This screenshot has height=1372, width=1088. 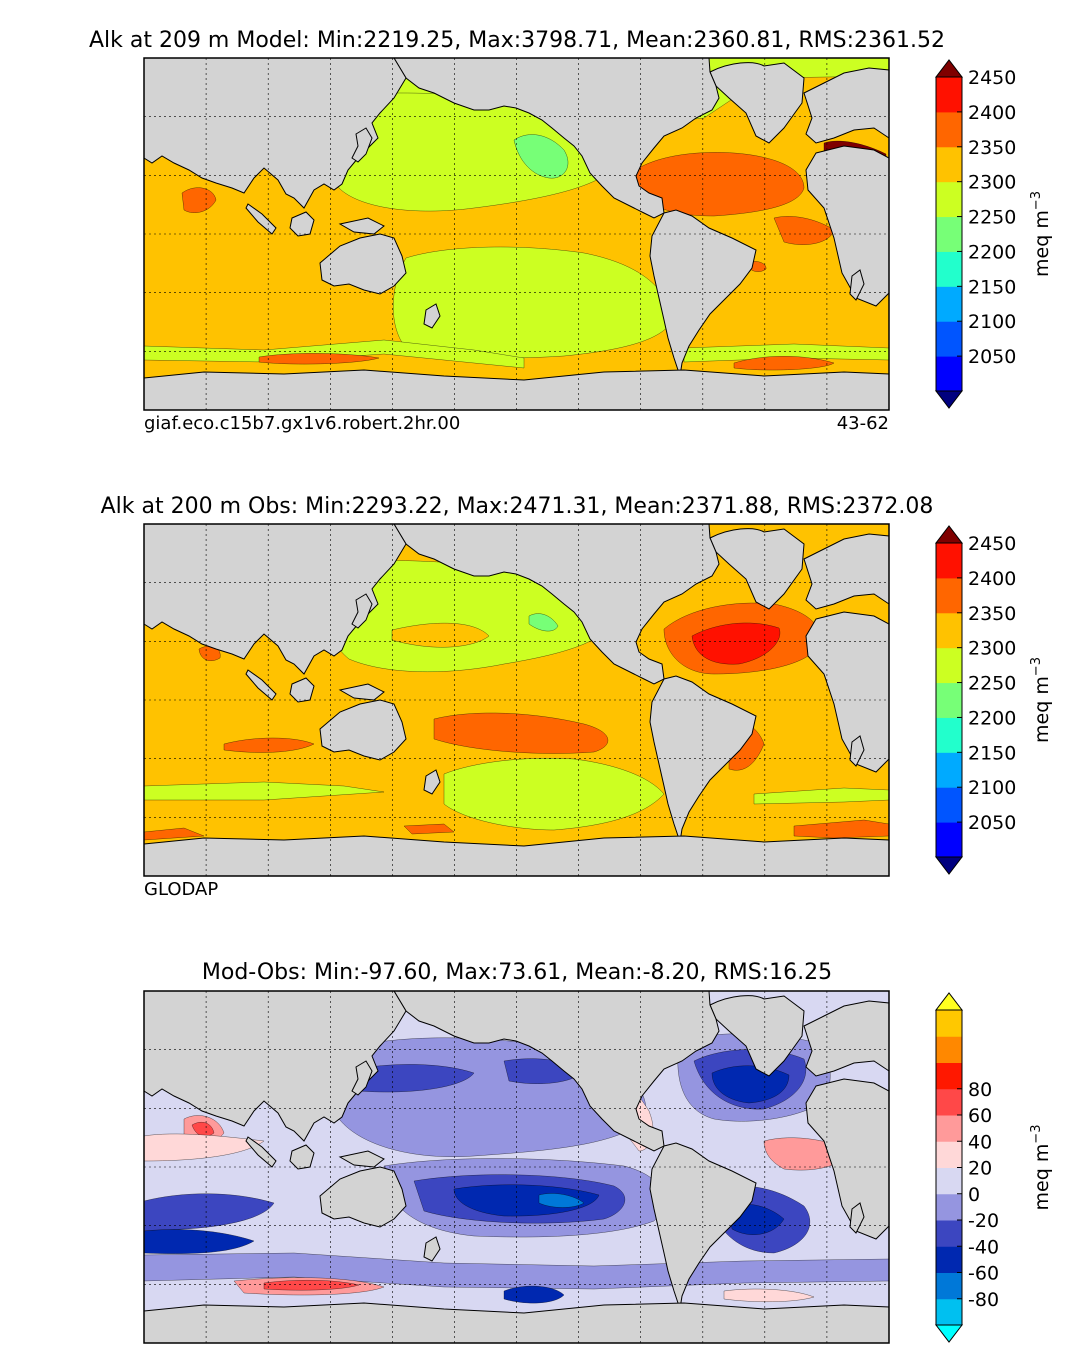 I want to click on colorbar-tick-label: 20, so click(x=980, y=1169).